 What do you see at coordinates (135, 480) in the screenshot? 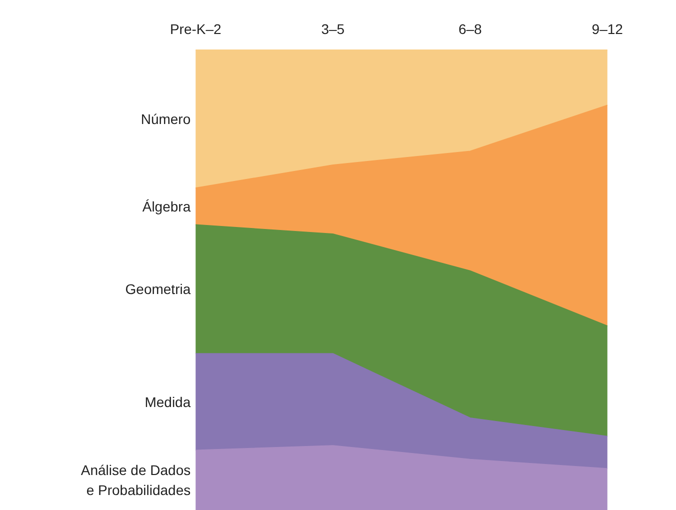
I see `series-label: Análise de Dados e Probabilidades` at bounding box center [135, 480].